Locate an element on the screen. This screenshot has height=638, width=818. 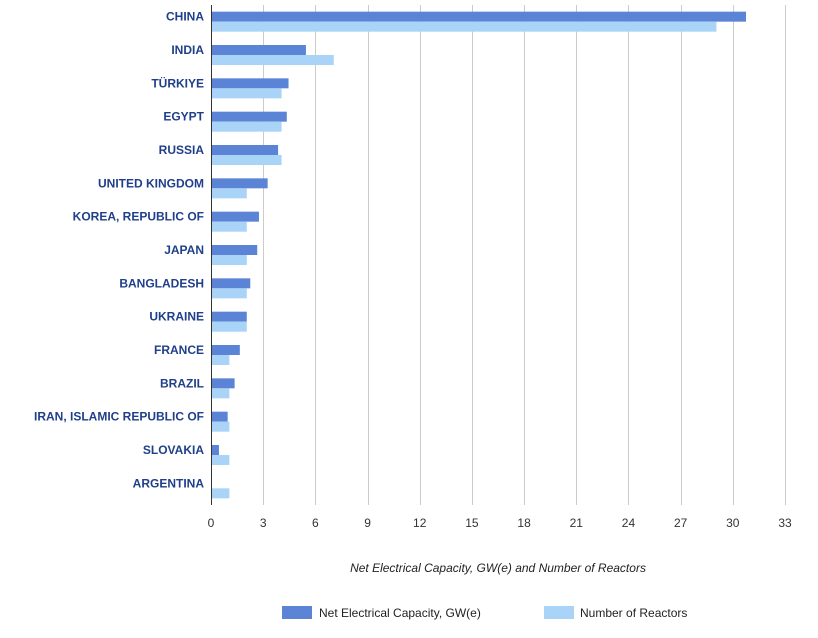
category-label: BRAZIL is located at coordinates (182, 383).